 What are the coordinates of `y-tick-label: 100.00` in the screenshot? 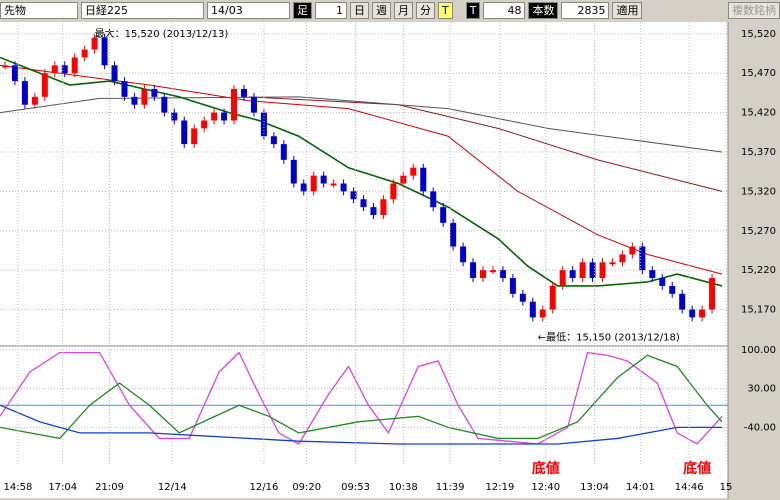 It's located at (758, 350).